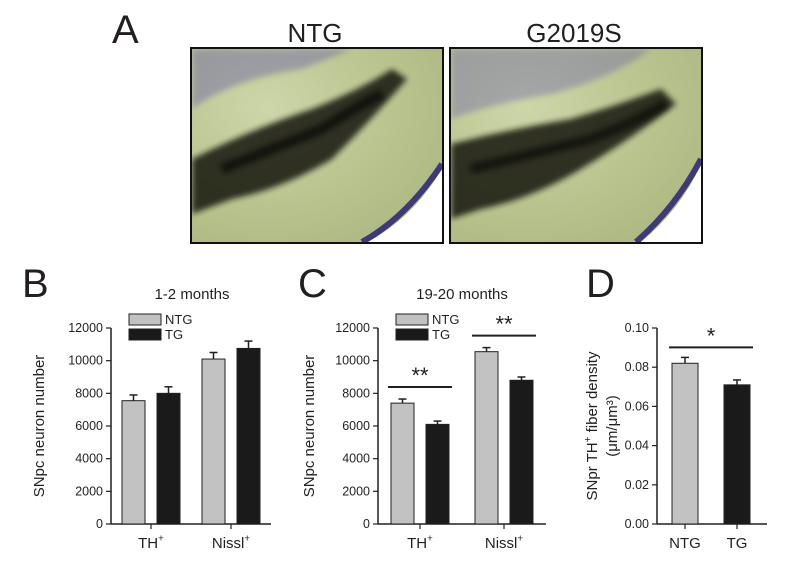 The image size is (800, 561). Describe the element at coordinates (317, 145) in the screenshot. I see `ntg-micrograph` at that location.